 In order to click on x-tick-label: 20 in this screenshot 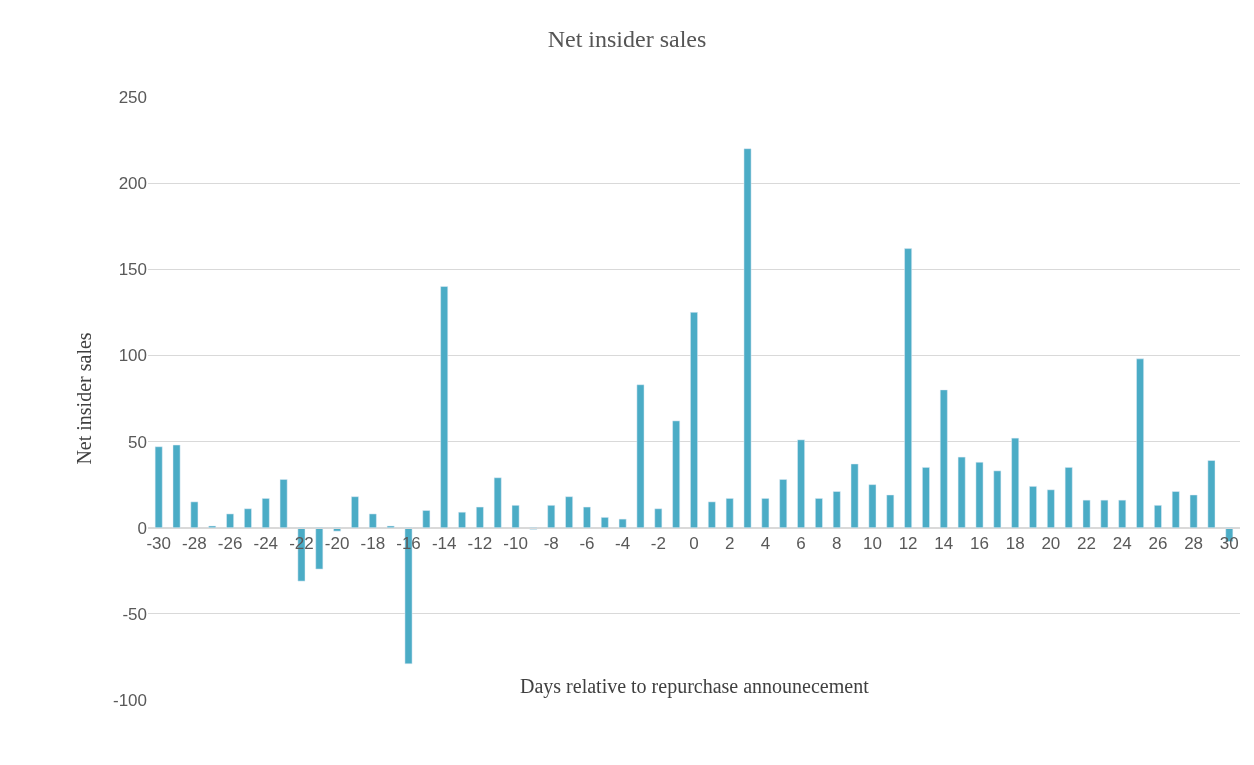, I will do `click(1051, 544)`.